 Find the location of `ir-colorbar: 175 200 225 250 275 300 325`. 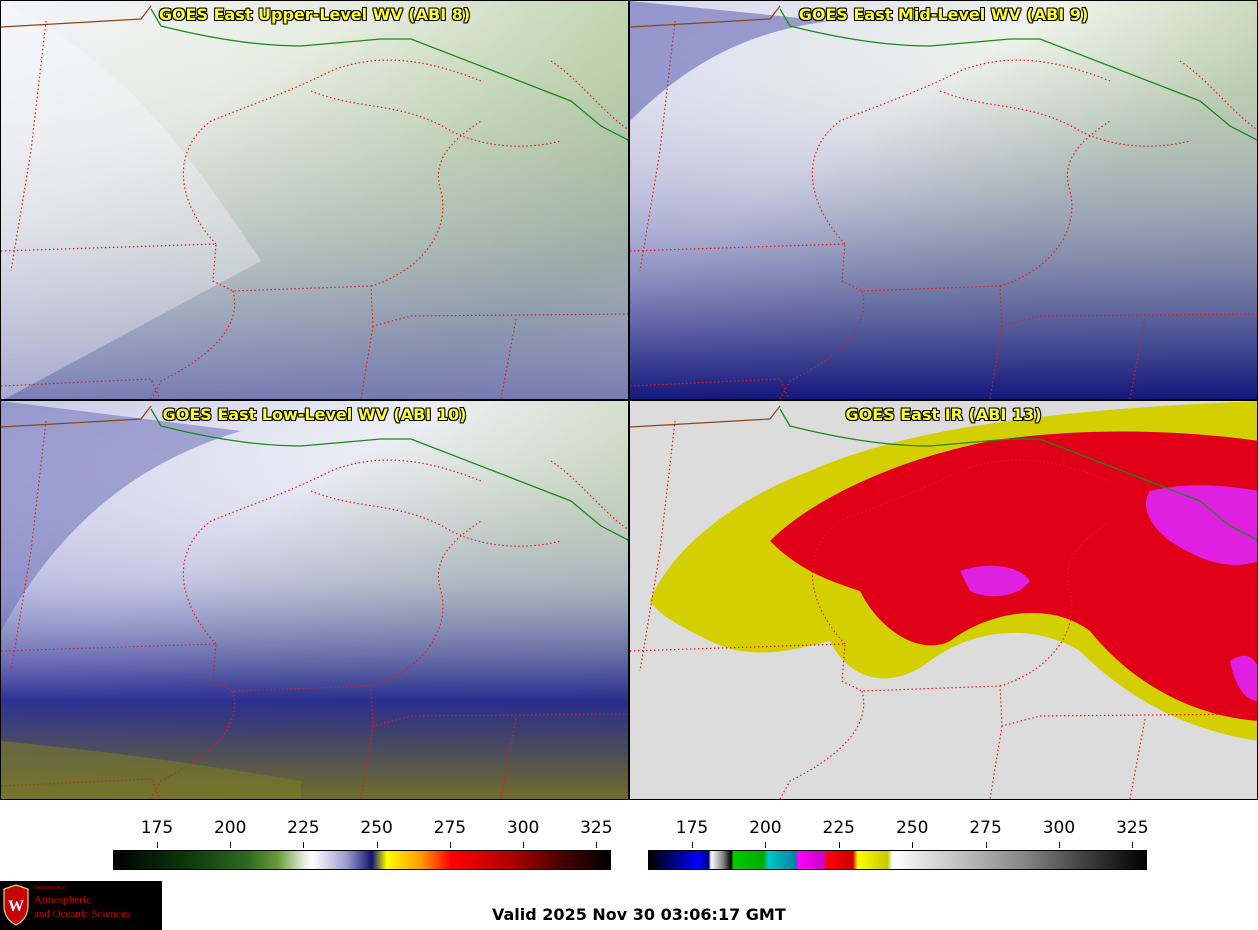

ir-colorbar: 175 200 225 250 275 300 325 is located at coordinates (943, 844).